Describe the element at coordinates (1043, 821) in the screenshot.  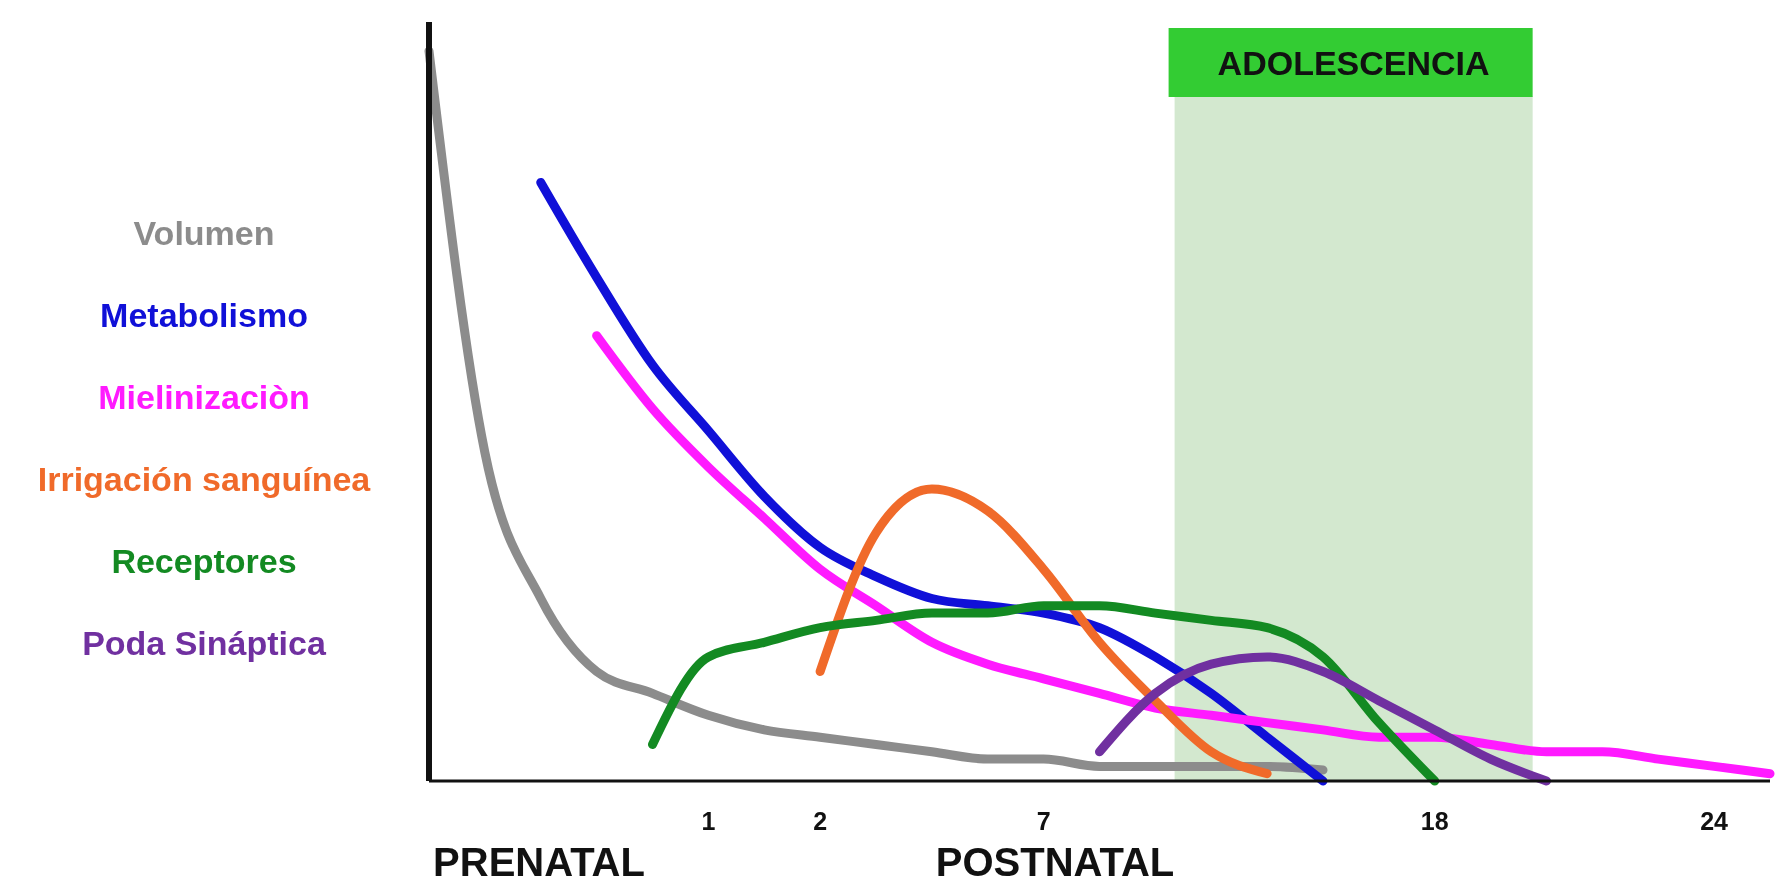
I see `x-tick-label: 7` at that location.